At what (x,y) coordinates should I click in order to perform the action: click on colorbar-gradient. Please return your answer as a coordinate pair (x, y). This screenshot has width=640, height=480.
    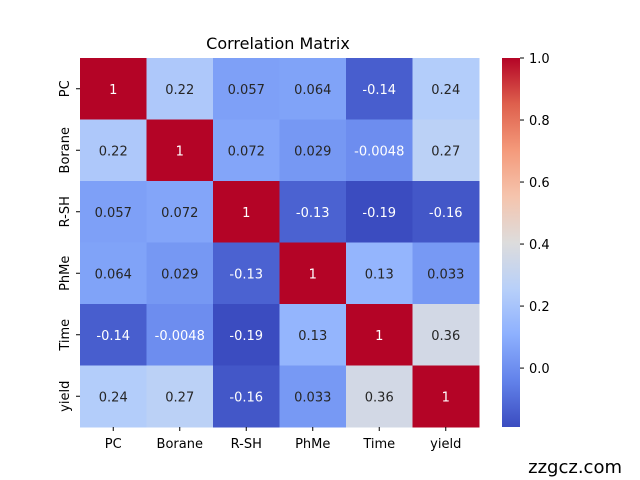
    Looking at the image, I should click on (511, 242).